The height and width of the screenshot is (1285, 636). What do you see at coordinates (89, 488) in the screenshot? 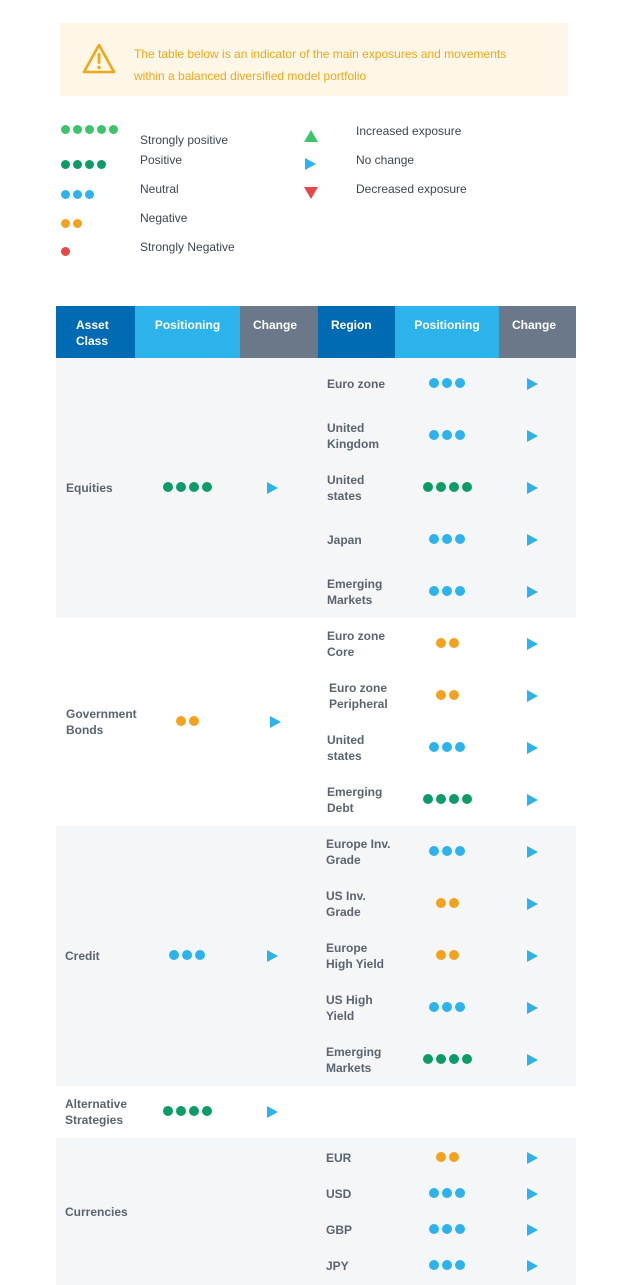
I see `asset-class-name: Equities` at bounding box center [89, 488].